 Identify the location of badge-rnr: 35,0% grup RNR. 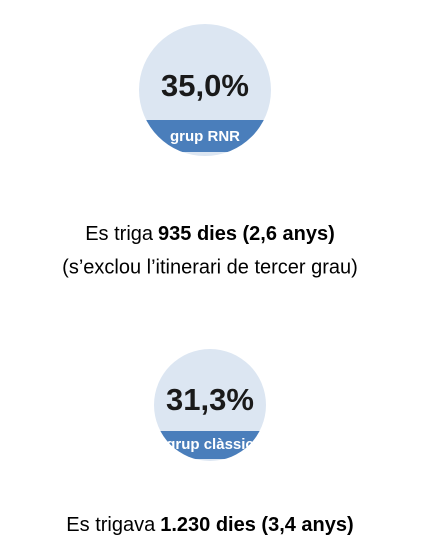
(205, 90).